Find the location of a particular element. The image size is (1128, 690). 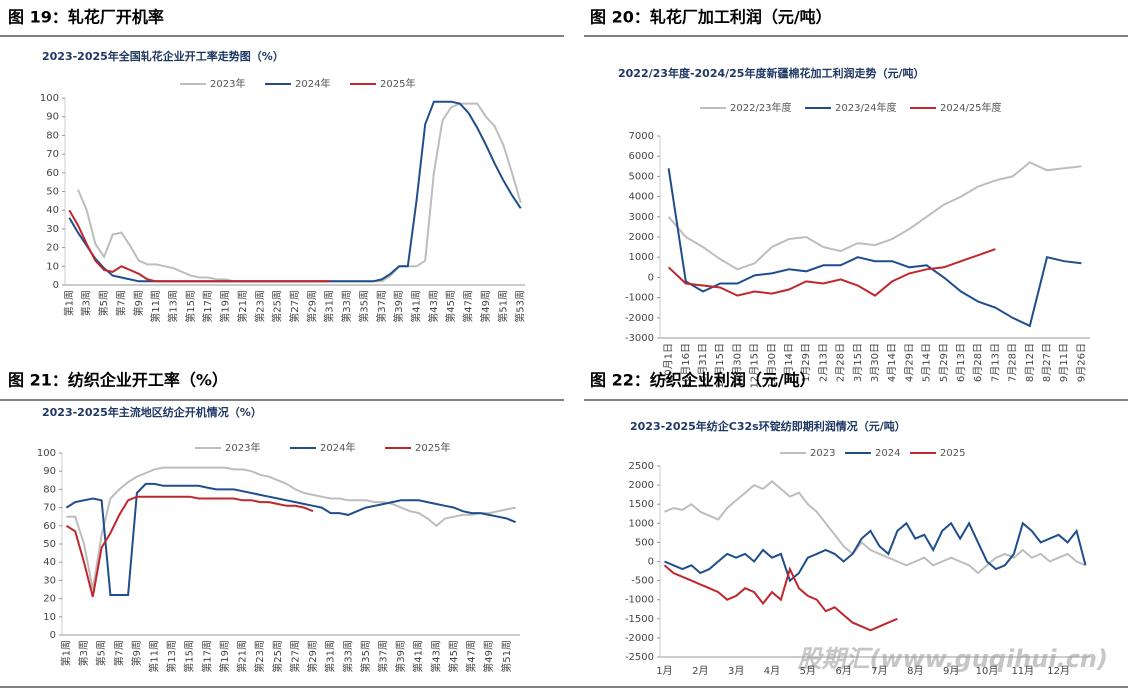

x-tick-label: 4月 is located at coordinates (772, 671).